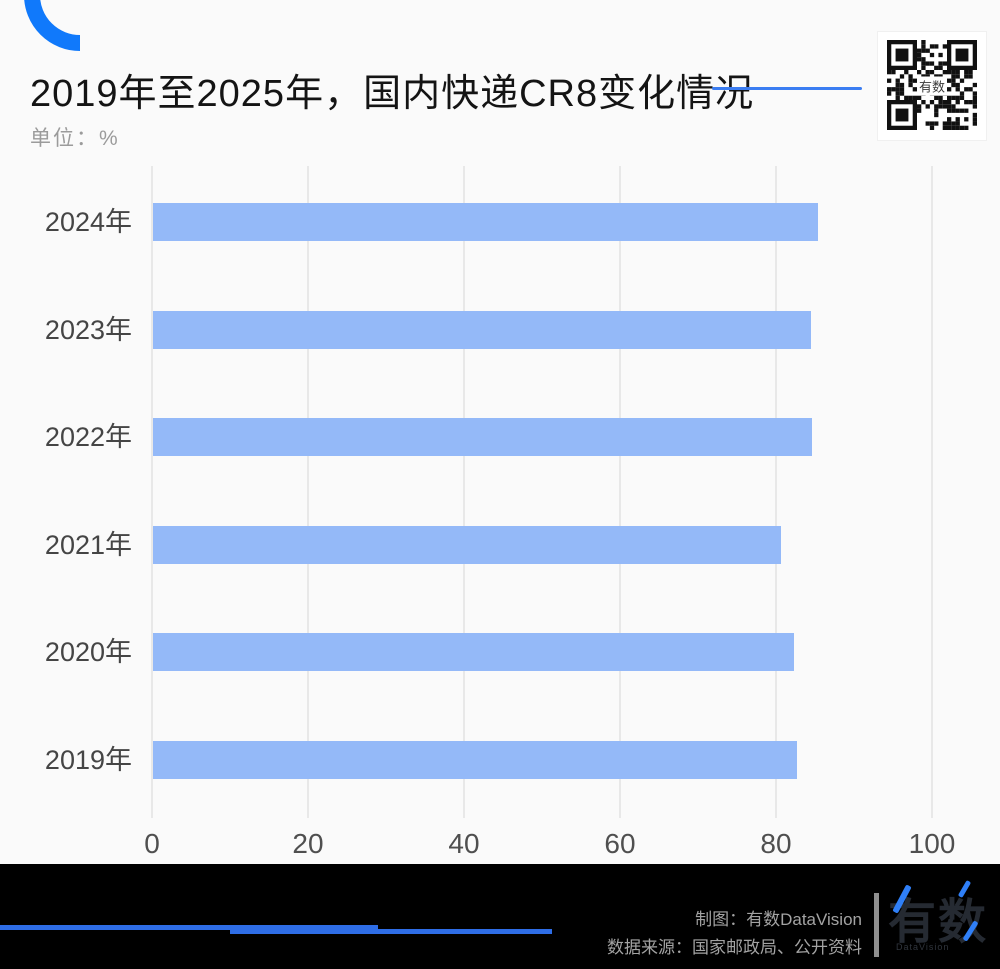  Describe the element at coordinates (88, 222) in the screenshot. I see `y-axis-label: 2024年` at that location.